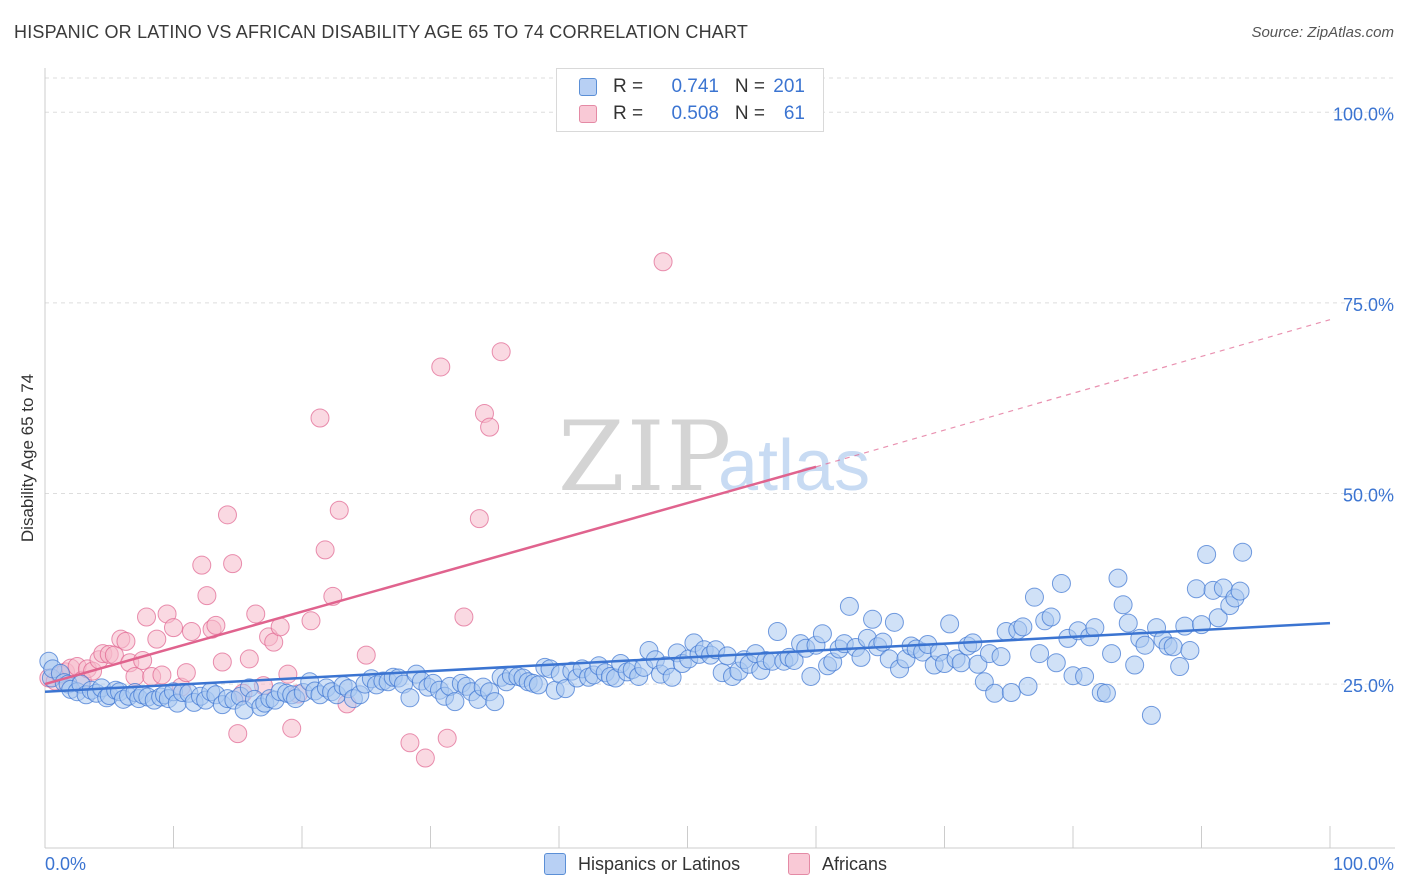  What do you see at coordinates (659, 863) in the screenshot?
I see `legend-label-hispanics: Hispanics or Latinos` at bounding box center [659, 863].